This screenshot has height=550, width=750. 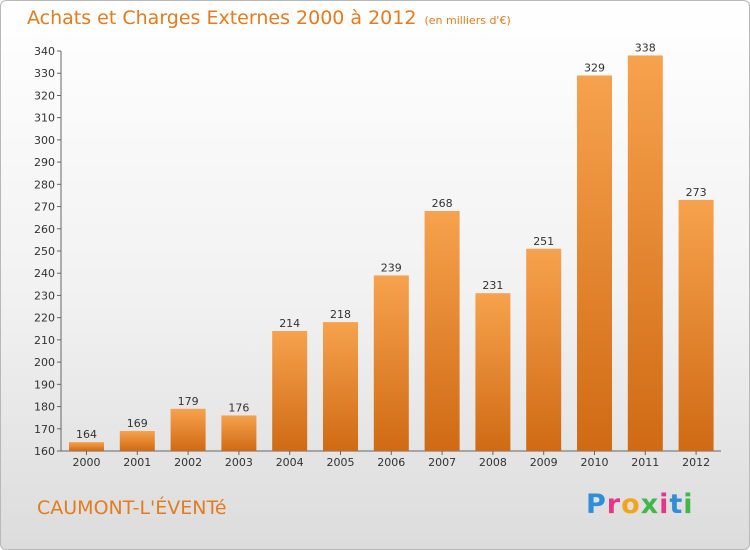 I want to click on x-tick-label: 2003, so click(x=239, y=462).